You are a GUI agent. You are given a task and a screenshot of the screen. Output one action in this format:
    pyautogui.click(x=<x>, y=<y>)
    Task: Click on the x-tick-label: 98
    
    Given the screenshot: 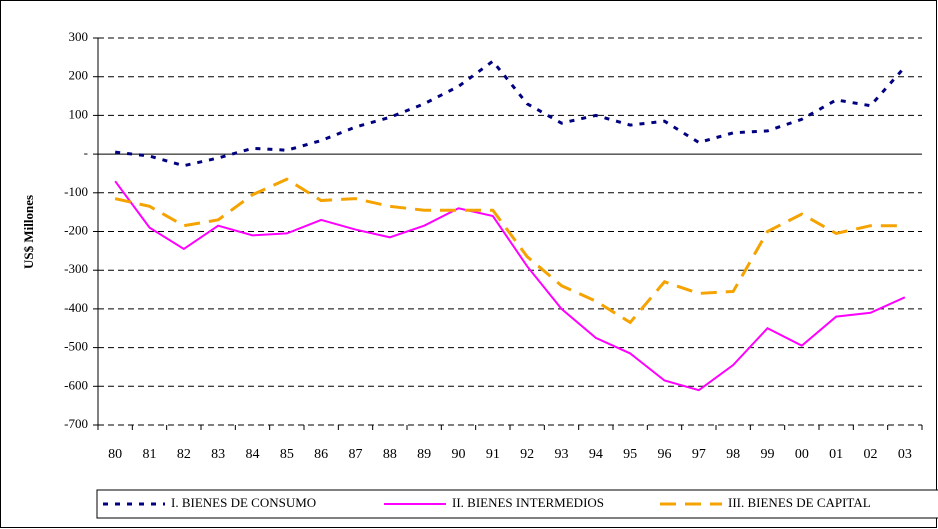 What is the action you would take?
    pyautogui.click(x=733, y=454)
    